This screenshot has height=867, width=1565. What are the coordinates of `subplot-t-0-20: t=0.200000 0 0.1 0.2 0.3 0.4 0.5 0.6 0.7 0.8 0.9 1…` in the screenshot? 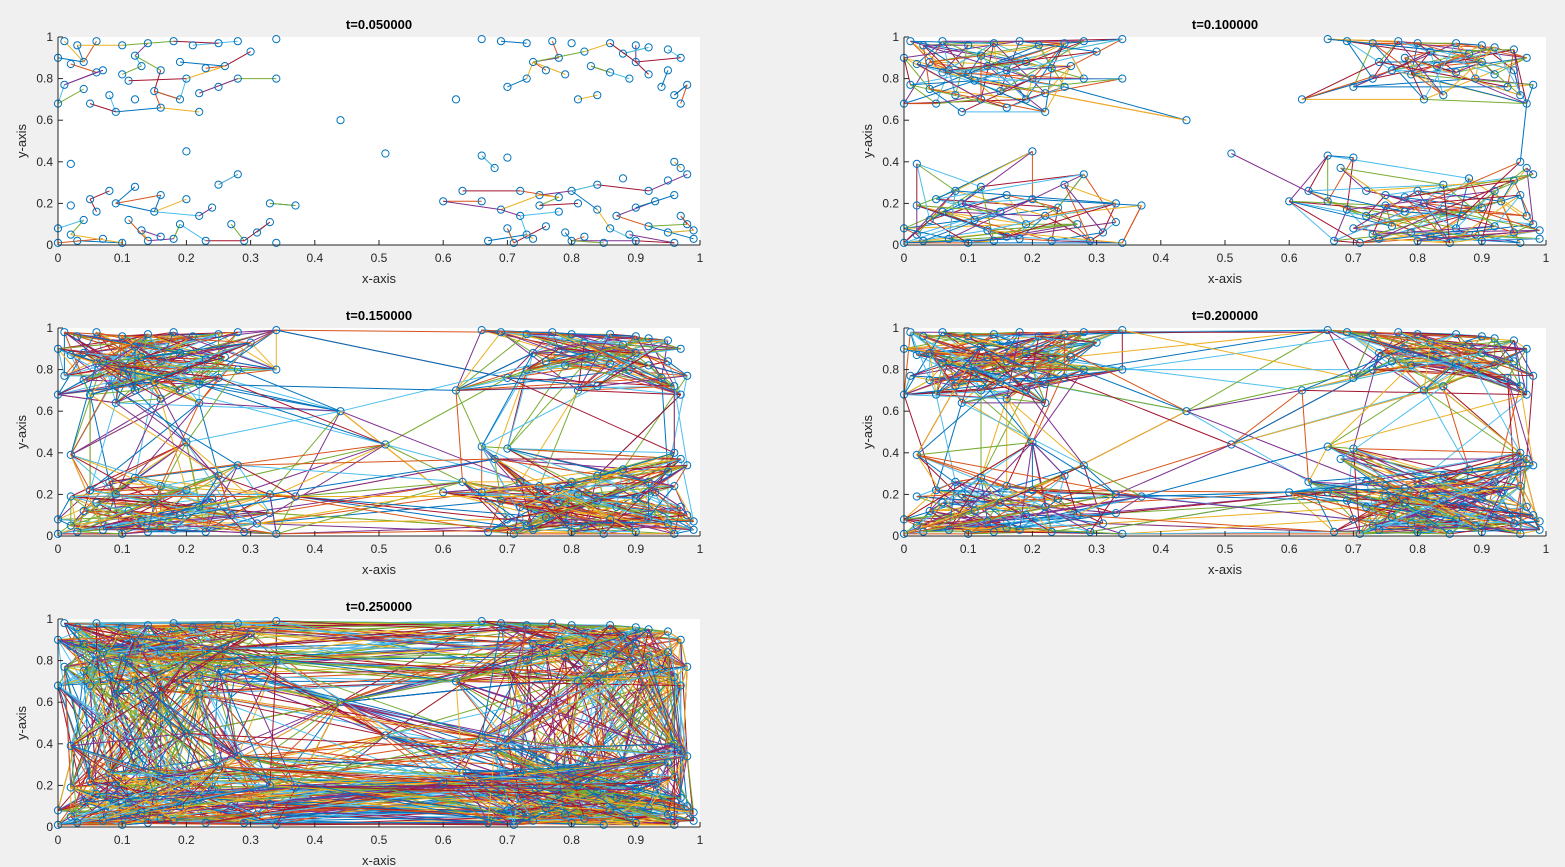 It's located at (1205, 442).